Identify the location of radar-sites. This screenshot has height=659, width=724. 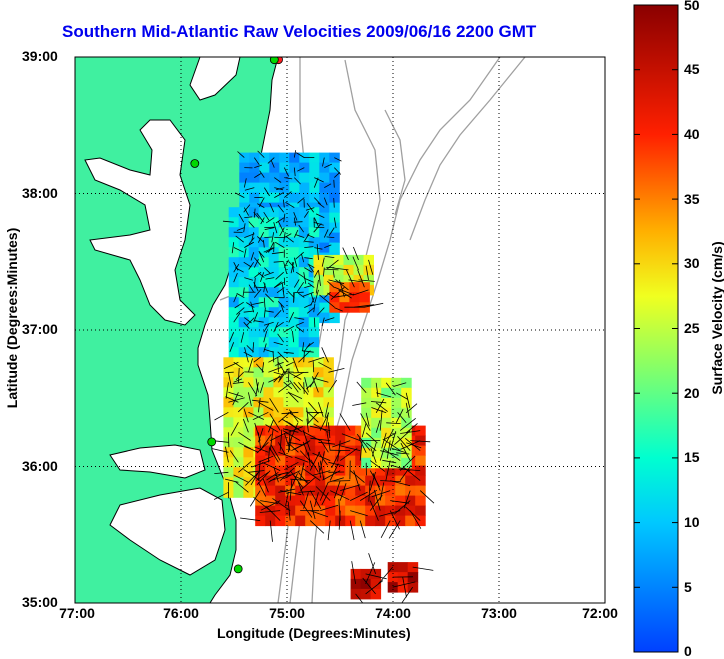
(236, 315).